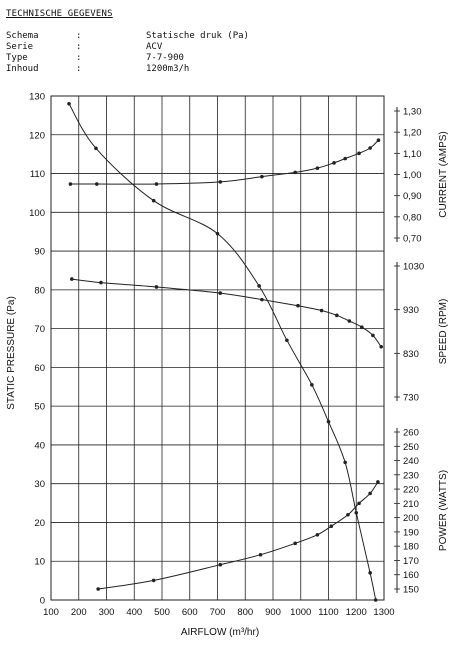 This screenshot has height=653, width=459. What do you see at coordinates (411, 575) in the screenshot?
I see `right-axis-tick-label: 160` at bounding box center [411, 575].